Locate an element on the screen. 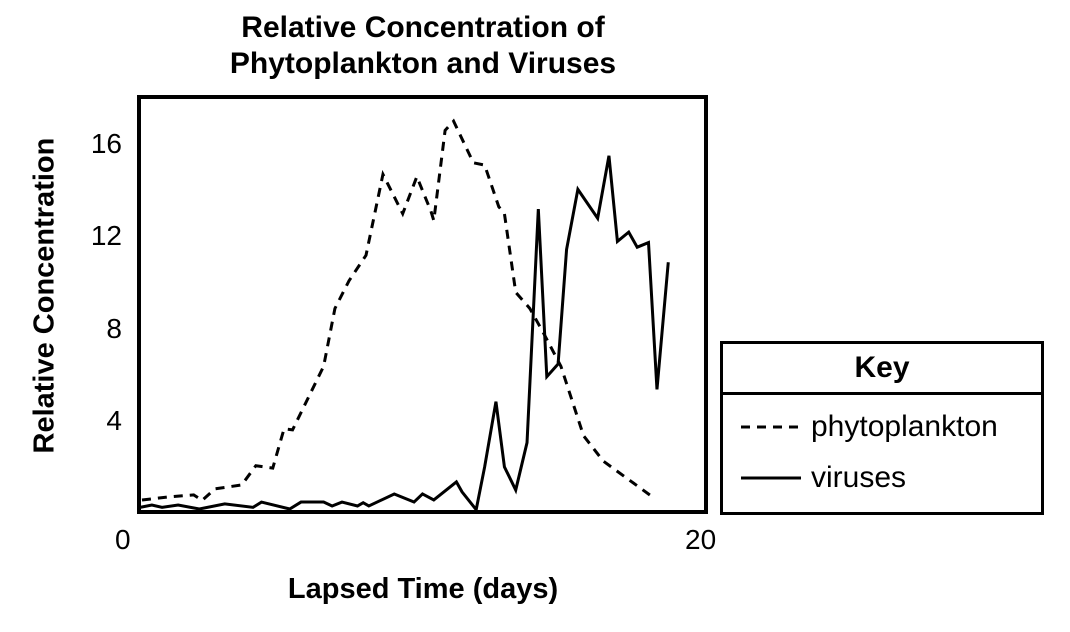  chart-title-line-1: Relative Concentration of is located at coordinates (423, 27).